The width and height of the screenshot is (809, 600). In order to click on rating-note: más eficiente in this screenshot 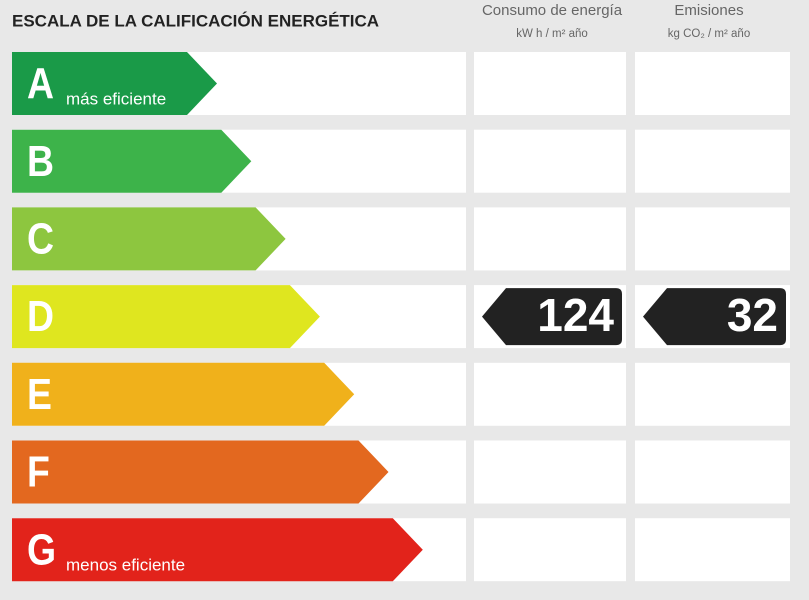, I will do `click(116, 98)`.